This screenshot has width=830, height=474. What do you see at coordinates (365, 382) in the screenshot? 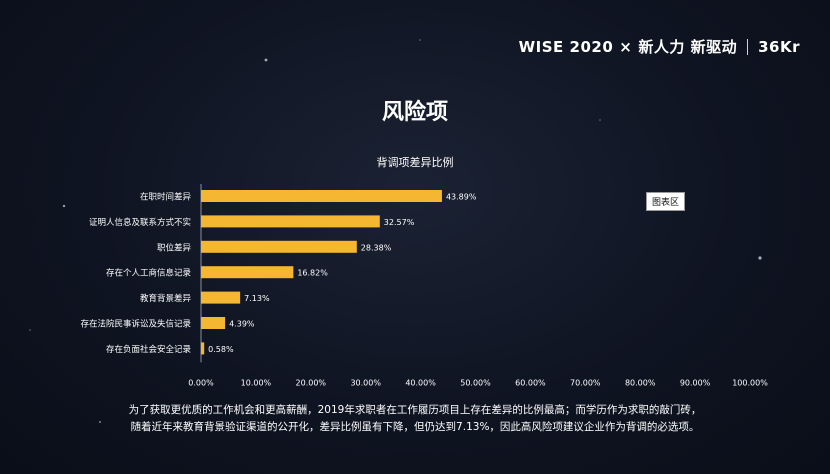
I see `x-tick-label: 30.00%` at bounding box center [365, 382].